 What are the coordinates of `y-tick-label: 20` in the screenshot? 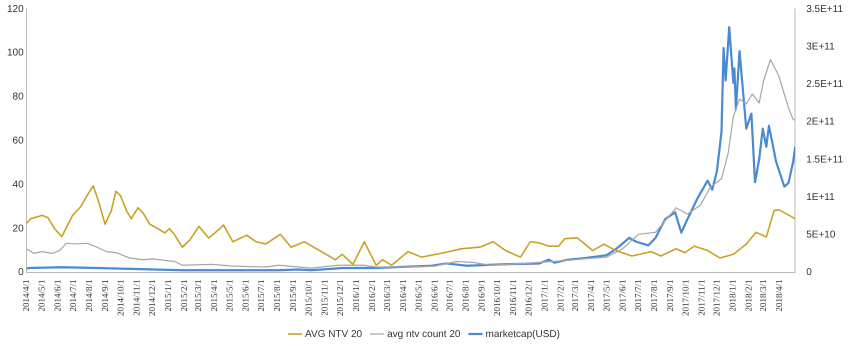 It's located at (18, 228).